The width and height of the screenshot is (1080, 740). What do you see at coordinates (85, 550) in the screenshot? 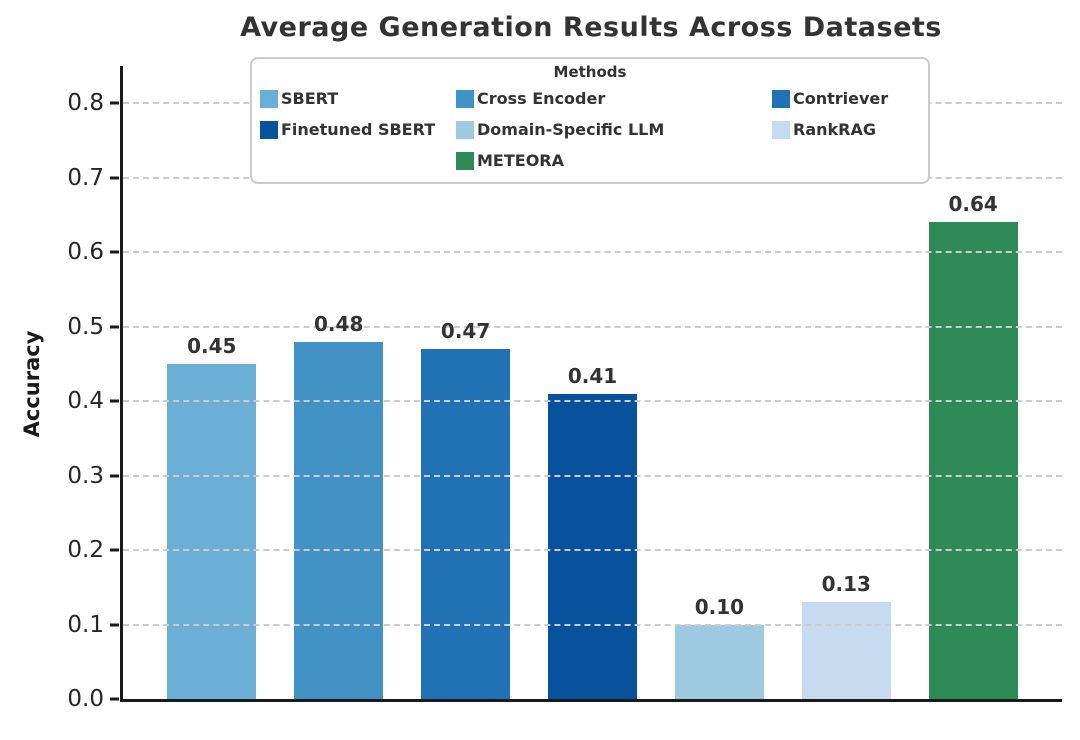
I see `y-tick-label: 0.2` at bounding box center [85, 550].